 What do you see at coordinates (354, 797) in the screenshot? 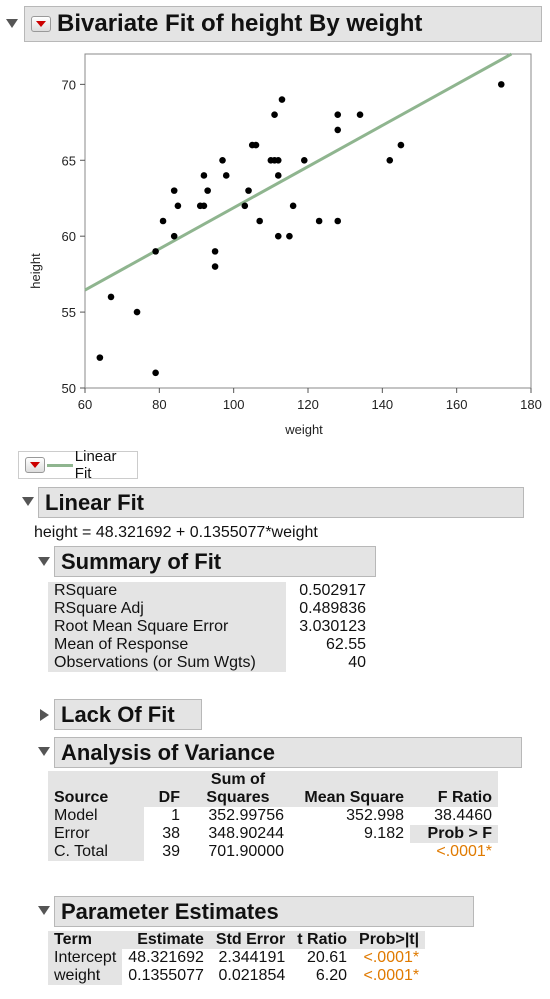
I see `anova-header-ms: Mean Square` at bounding box center [354, 797].